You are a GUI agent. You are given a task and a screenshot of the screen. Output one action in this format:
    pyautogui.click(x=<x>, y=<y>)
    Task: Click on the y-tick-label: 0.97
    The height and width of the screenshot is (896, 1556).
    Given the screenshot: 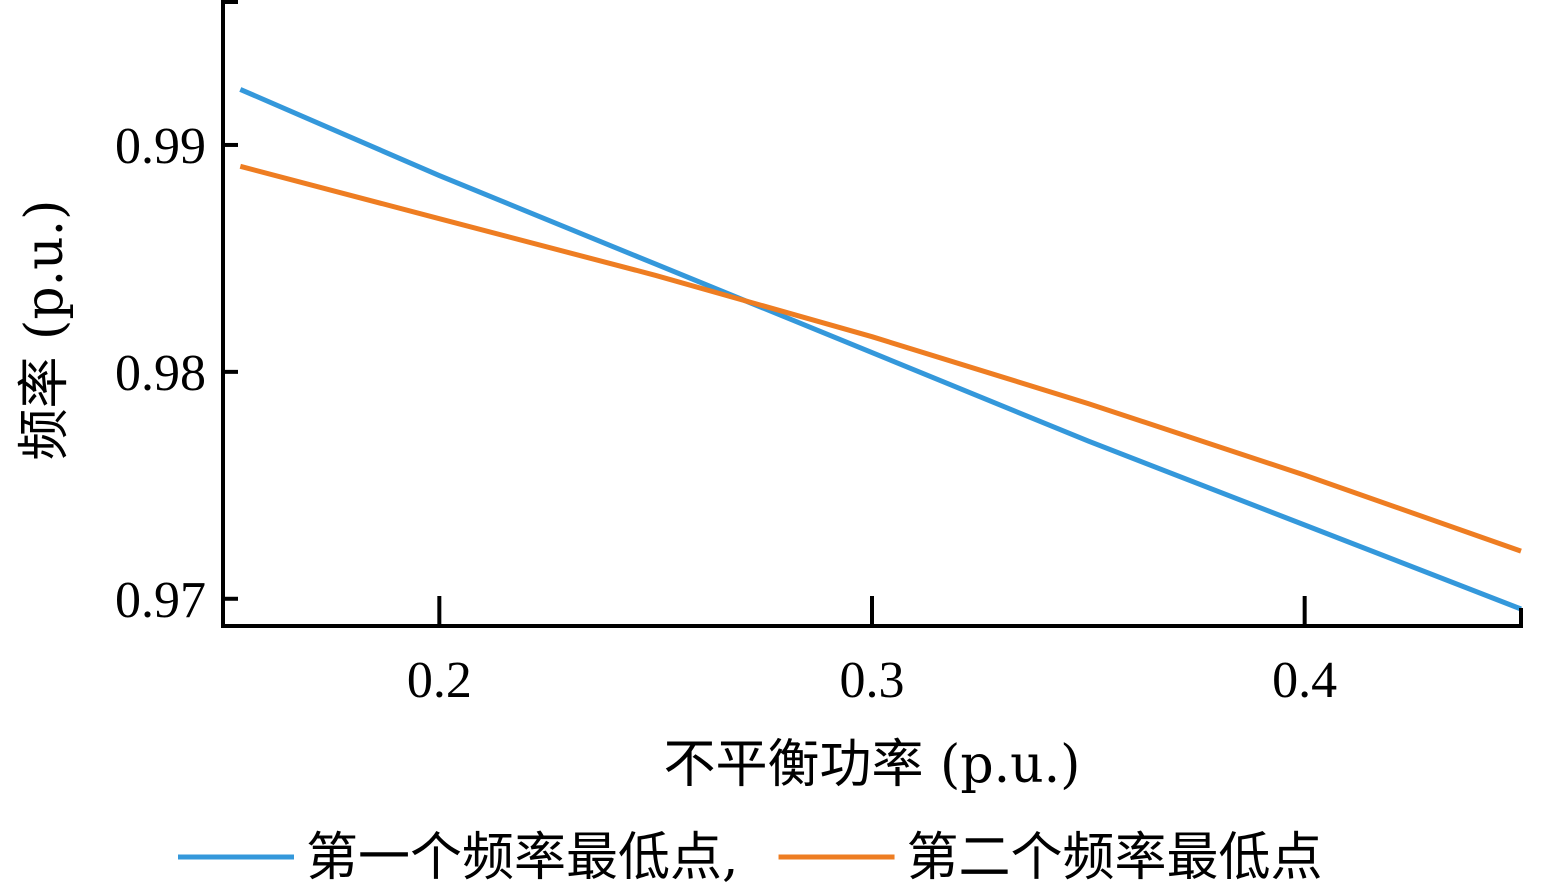 What is the action you would take?
    pyautogui.click(x=160, y=600)
    